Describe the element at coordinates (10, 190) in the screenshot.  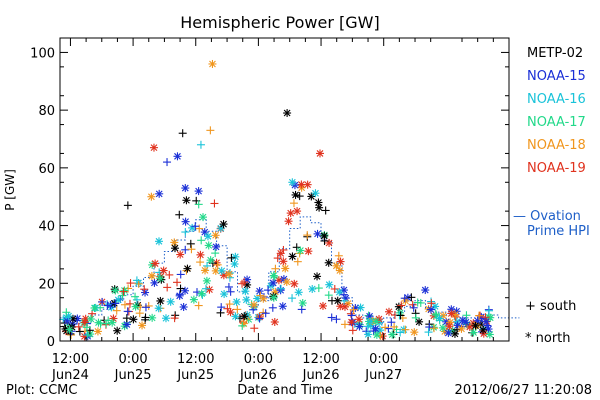
I see `y-axis-label: P [GW]` at that location.